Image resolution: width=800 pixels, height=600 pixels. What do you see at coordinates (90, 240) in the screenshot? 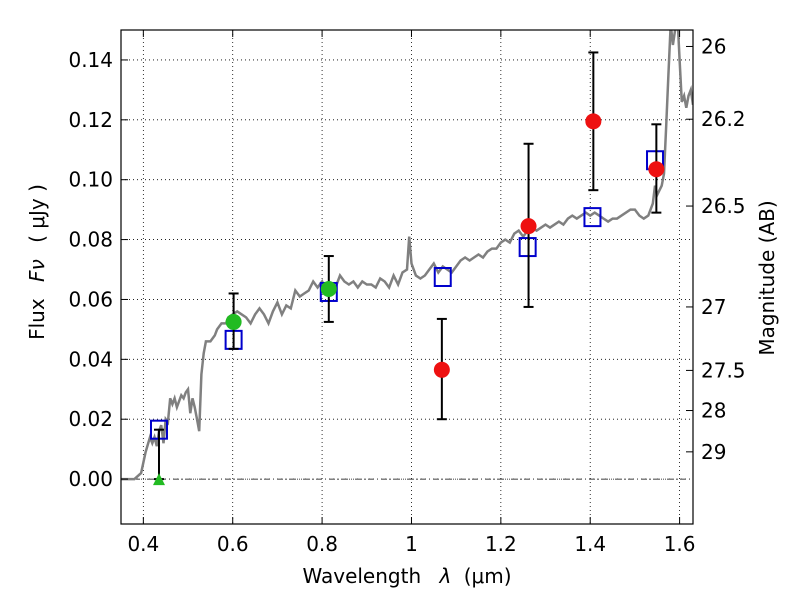
I see `y-tick-label: 0.08` at bounding box center [90, 240].